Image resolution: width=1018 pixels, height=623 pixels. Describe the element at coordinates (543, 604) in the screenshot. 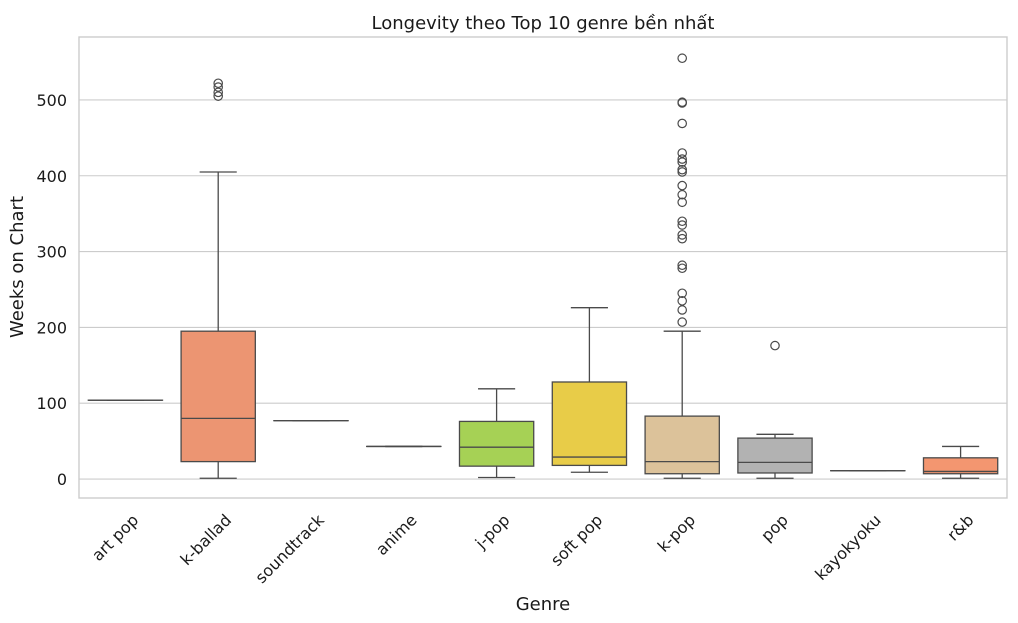

I see `x-axis-label: Genre` at that location.